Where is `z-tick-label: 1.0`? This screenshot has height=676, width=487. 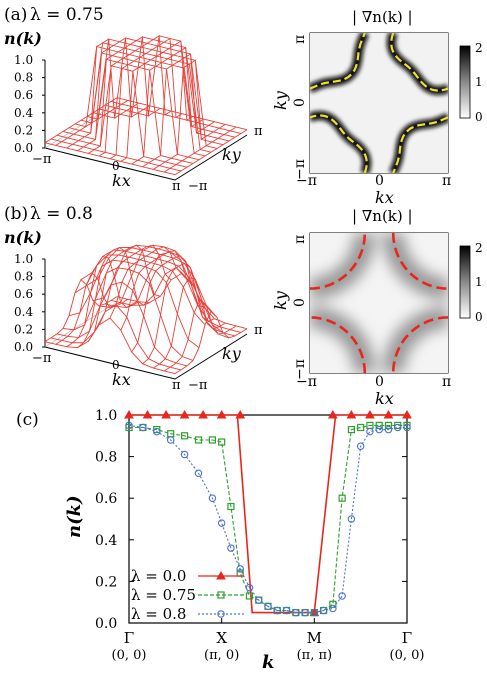
z-tick-label: 1.0 is located at coordinates (23, 60).